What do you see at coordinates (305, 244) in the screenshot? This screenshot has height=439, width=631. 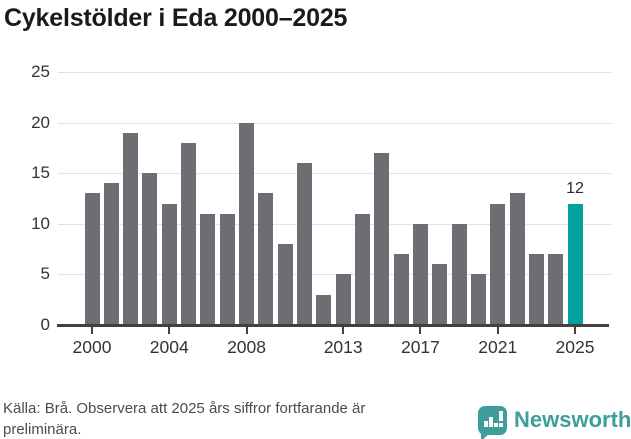 I see `bar-2011` at bounding box center [305, 244].